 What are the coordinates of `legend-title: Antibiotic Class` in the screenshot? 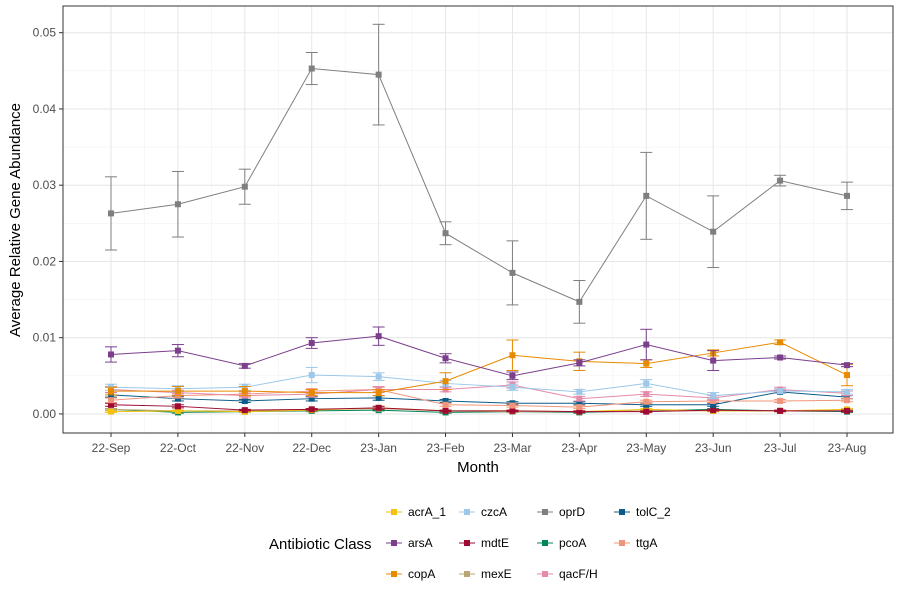 It's located at (320, 544).